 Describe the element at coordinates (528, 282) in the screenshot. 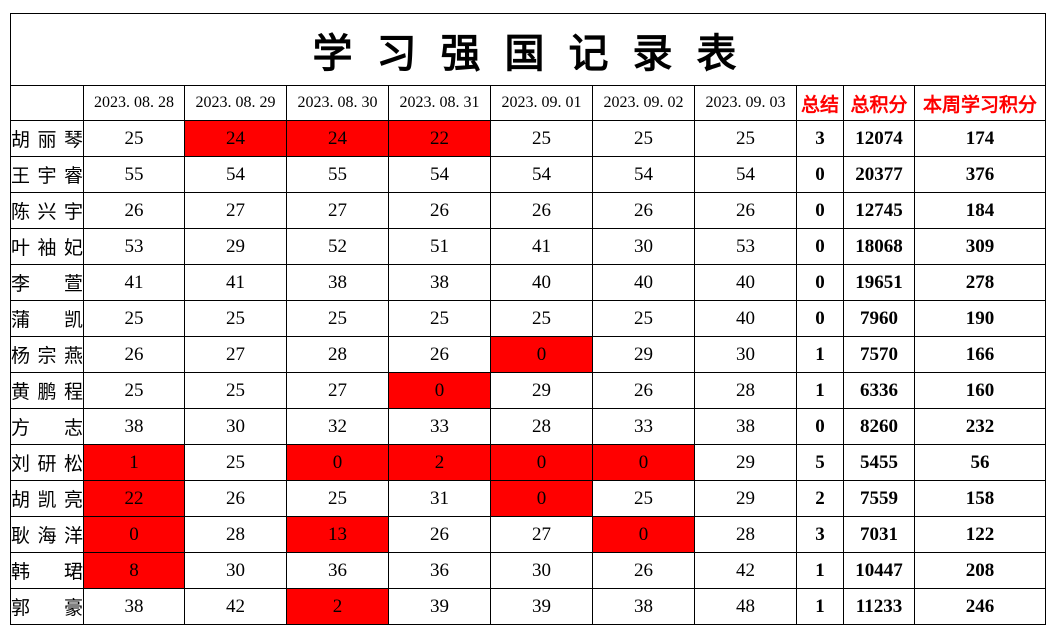

I see `table-row: 李萱 41 41 38 38 40 40 40 0 19651 278` at that location.